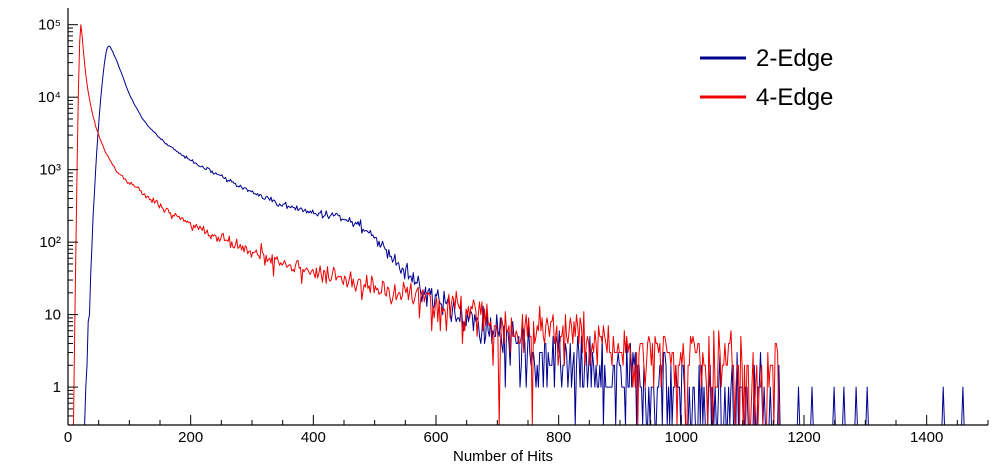 This screenshot has width=996, height=472. Describe the element at coordinates (435, 437) in the screenshot. I see `x-tick-label: 600` at that location.